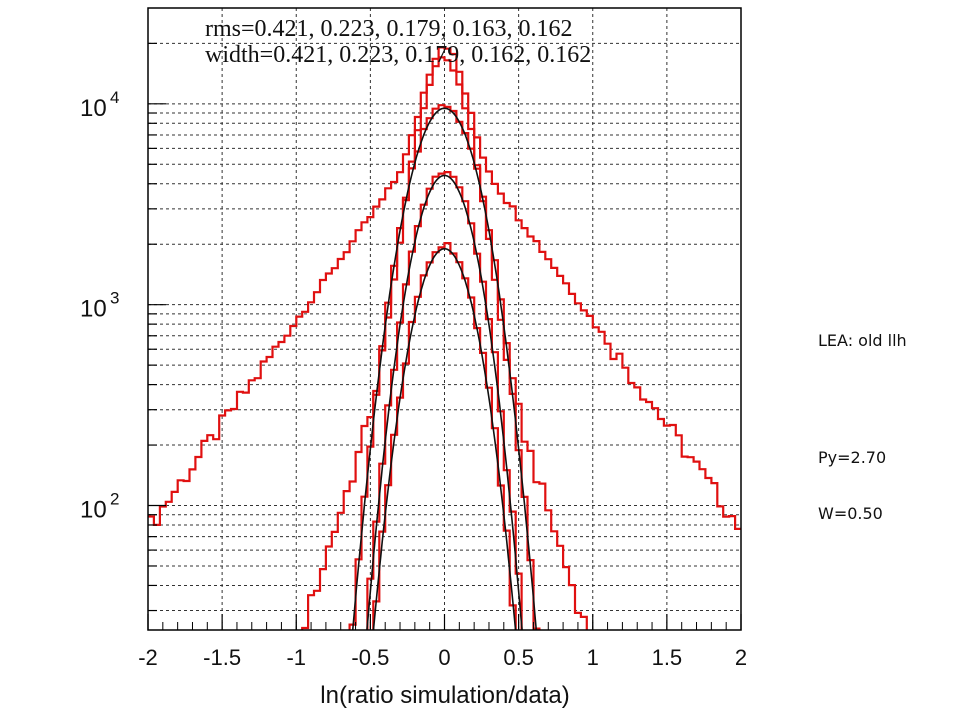 Image resolution: width=960 pixels, height=720 pixels. Describe the element at coordinates (852, 457) in the screenshot. I see `note-py: Py=2.70` at that location.